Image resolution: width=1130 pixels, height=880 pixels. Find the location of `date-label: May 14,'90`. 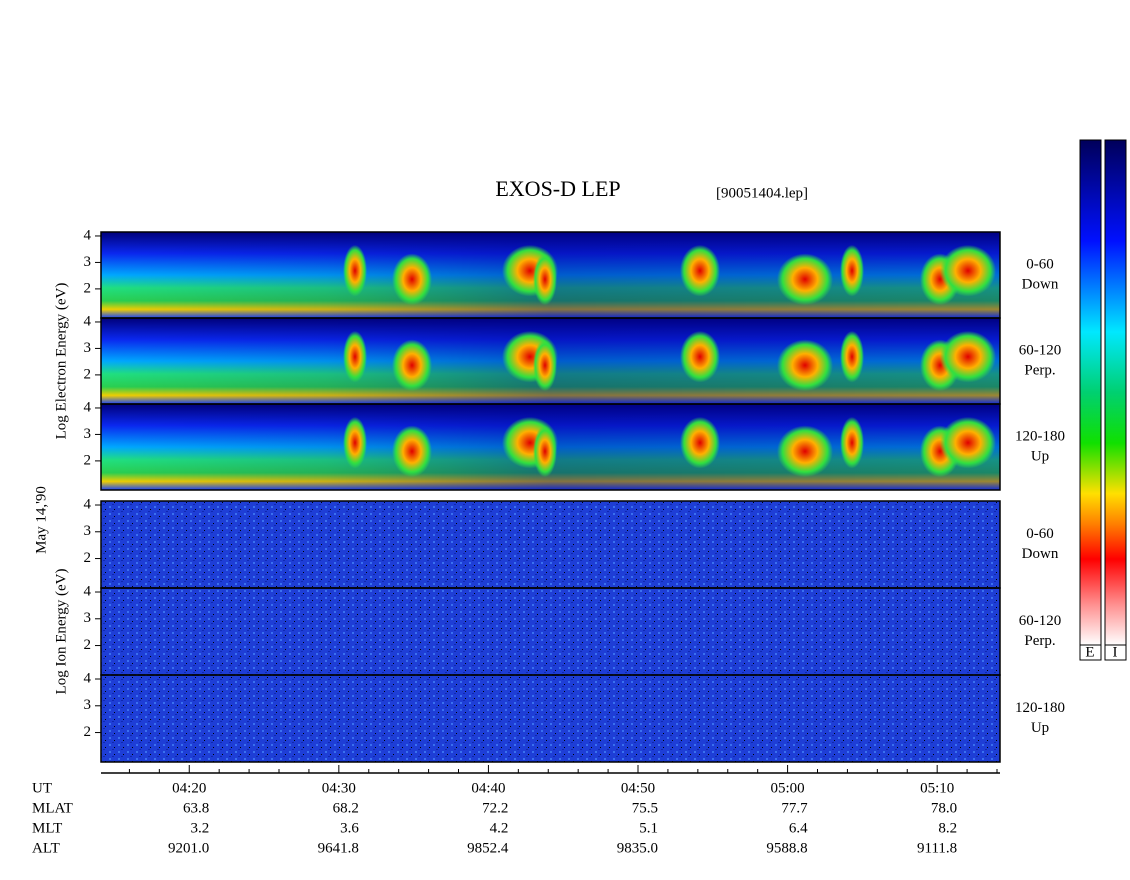

date-label: May 14,'90 is located at coordinates (41, 520).